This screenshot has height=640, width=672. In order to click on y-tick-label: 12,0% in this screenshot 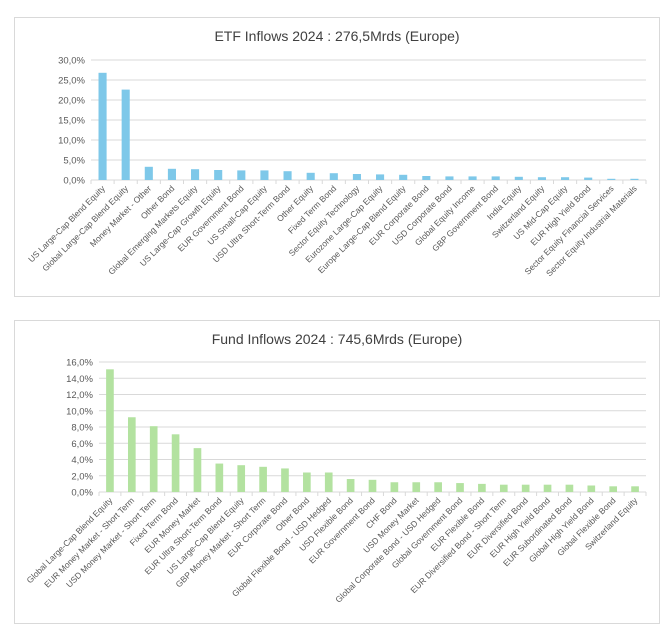, I will do `click(79, 395)`.